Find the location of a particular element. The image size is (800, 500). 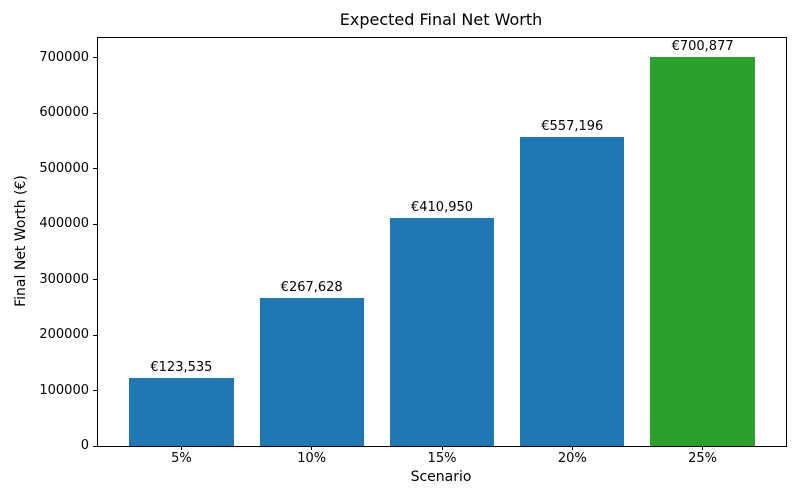

x-tick-label: 20% is located at coordinates (572, 458).